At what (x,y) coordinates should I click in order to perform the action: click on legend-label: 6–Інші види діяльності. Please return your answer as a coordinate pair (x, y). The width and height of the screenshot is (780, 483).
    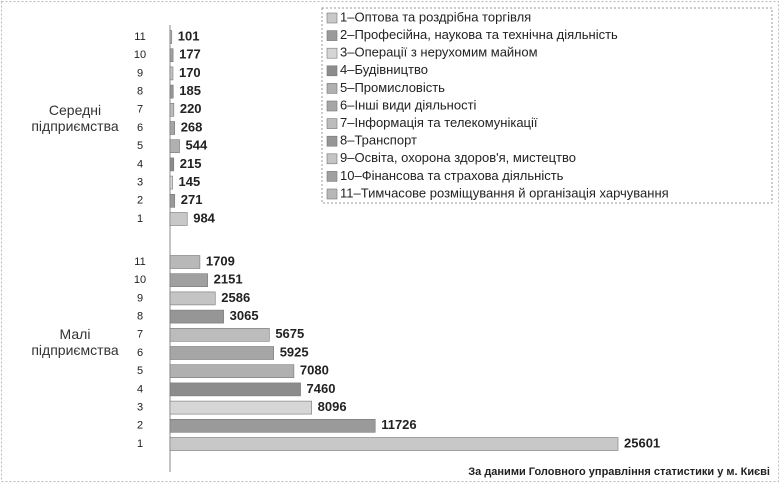
    Looking at the image, I should click on (408, 104).